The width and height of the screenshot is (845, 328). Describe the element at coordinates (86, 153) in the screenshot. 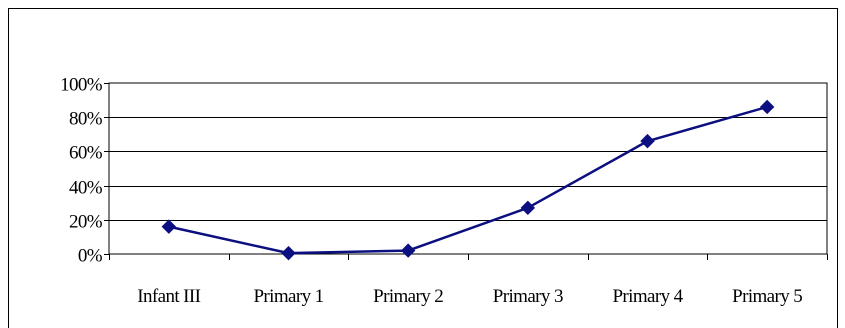

I see `y-tick-label: 60%` at that location.